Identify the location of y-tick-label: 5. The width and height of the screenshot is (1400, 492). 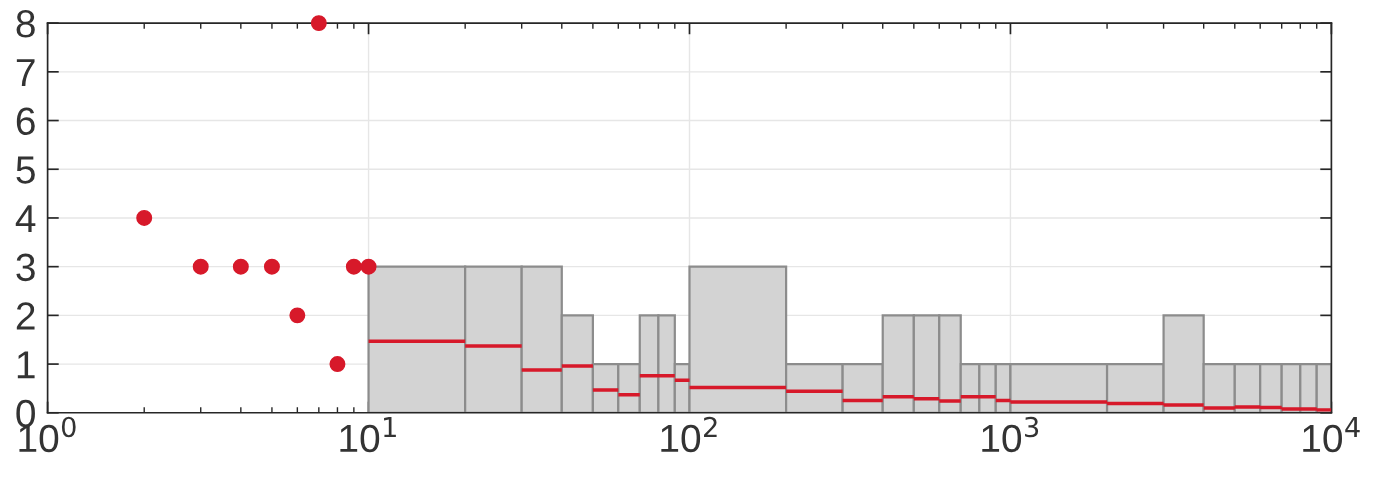
(25, 170).